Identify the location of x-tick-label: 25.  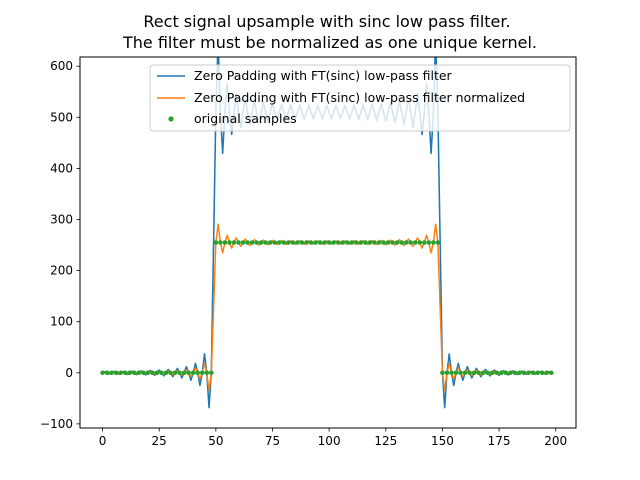
(159, 441).